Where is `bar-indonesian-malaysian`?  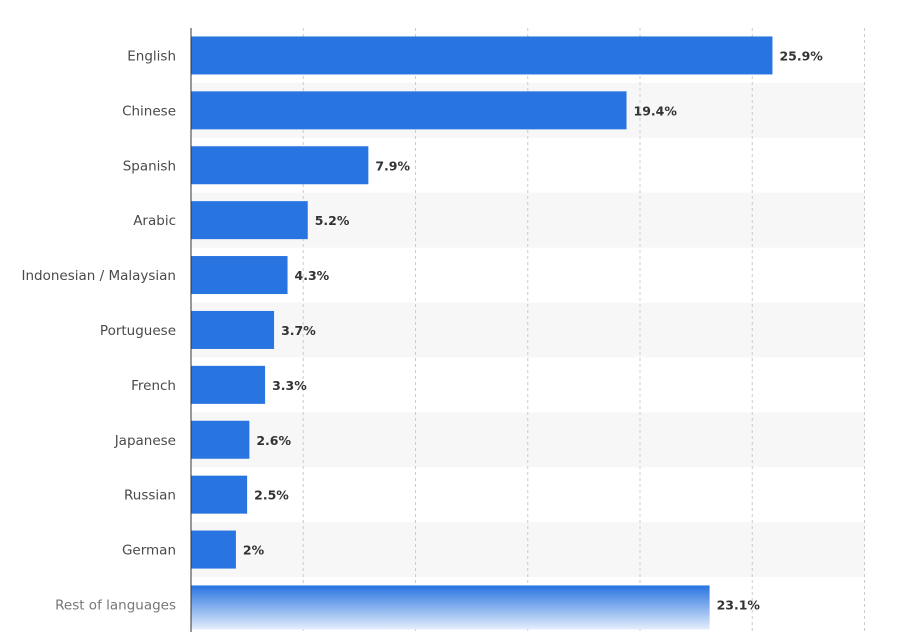
bar-indonesian-malaysian is located at coordinates (239, 275).